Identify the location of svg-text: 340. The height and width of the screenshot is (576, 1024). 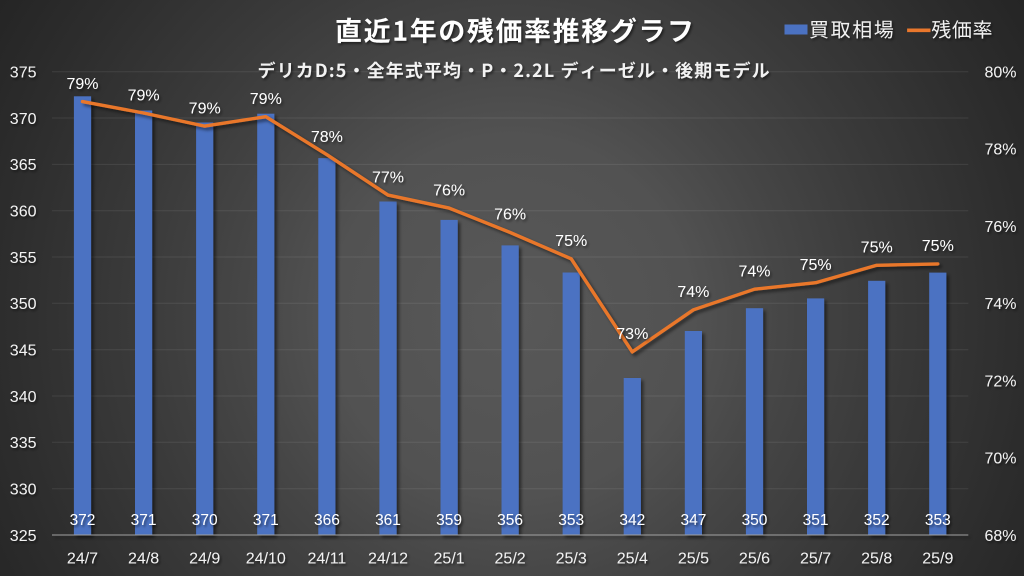
(23, 397).